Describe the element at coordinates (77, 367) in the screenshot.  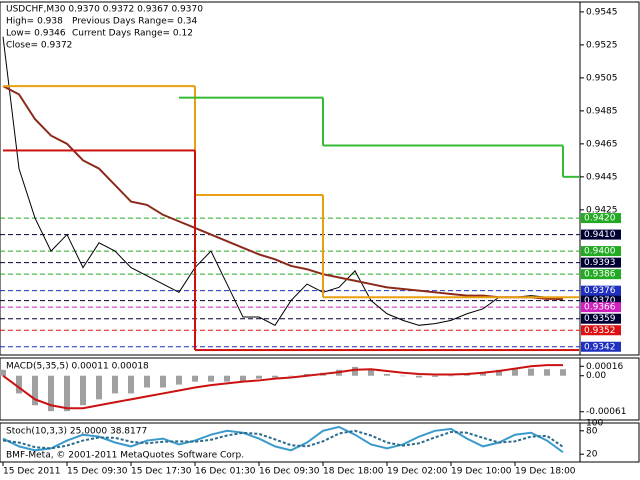
I see `panel-title: MACD(5,35,5) 0.00011 0.00018` at that location.